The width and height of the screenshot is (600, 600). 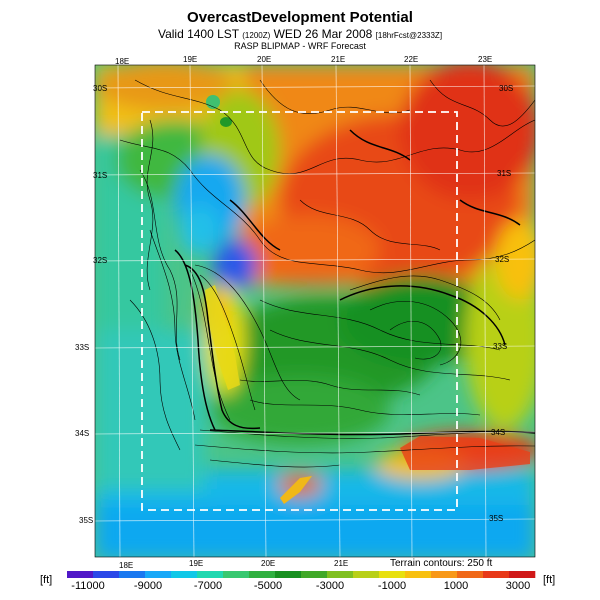 What do you see at coordinates (303, 60) in the screenshot?
I see `top-longitude-labels: 18E 19E 20E 21E 22E 23E` at bounding box center [303, 60].